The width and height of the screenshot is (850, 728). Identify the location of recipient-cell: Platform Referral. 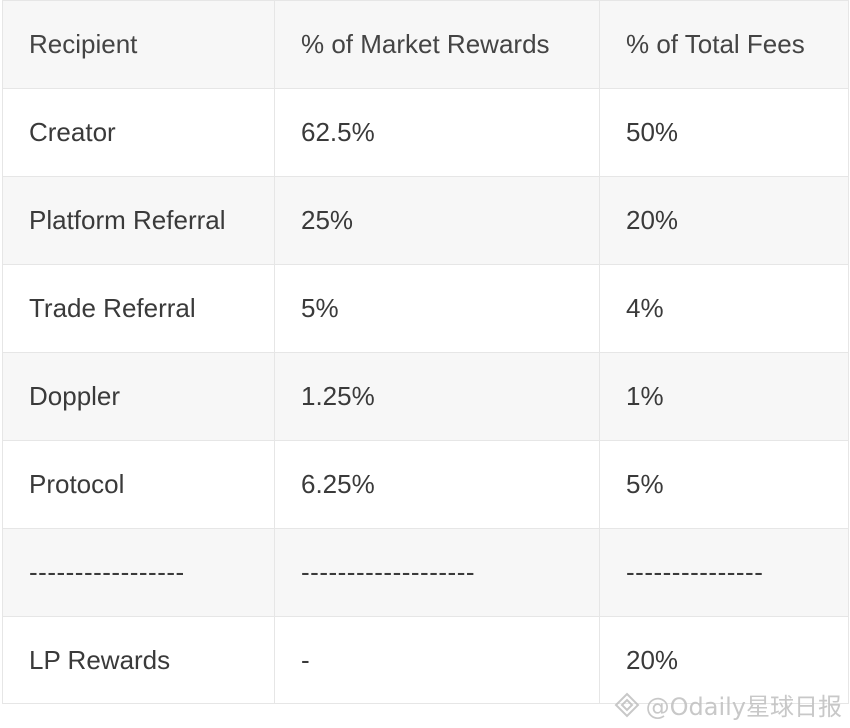
(138, 220).